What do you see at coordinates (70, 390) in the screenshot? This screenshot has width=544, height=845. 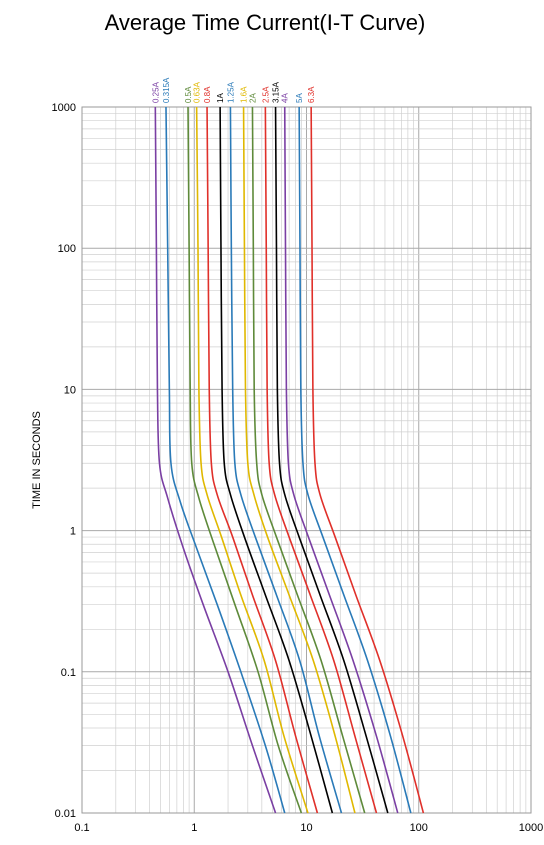 I see `y-tick-label: 10` at bounding box center [70, 390].